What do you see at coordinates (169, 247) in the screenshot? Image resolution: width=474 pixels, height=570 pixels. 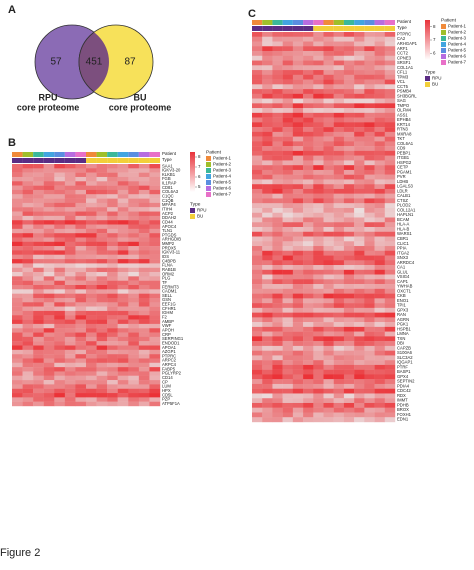 I see `gene-label: PRDX5` at bounding box center [169, 247].